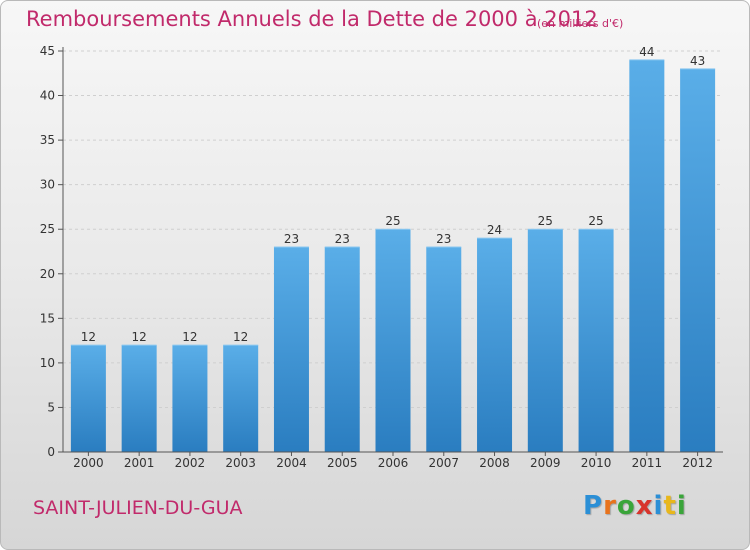 The image size is (750, 550). Describe the element at coordinates (494, 230) in the screenshot. I see `bar-value-label: 24` at that location.